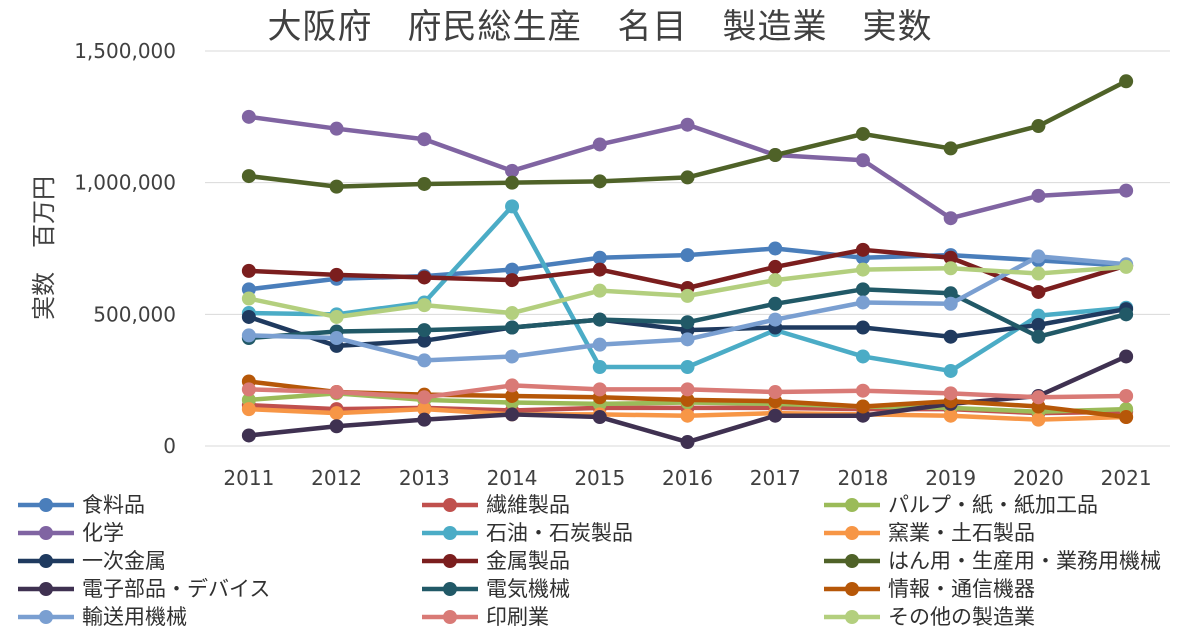  What do you see at coordinates (993, 505) in the screenshot?
I see `legend-label: パルプ・紙・紙加工品` at bounding box center [993, 505].